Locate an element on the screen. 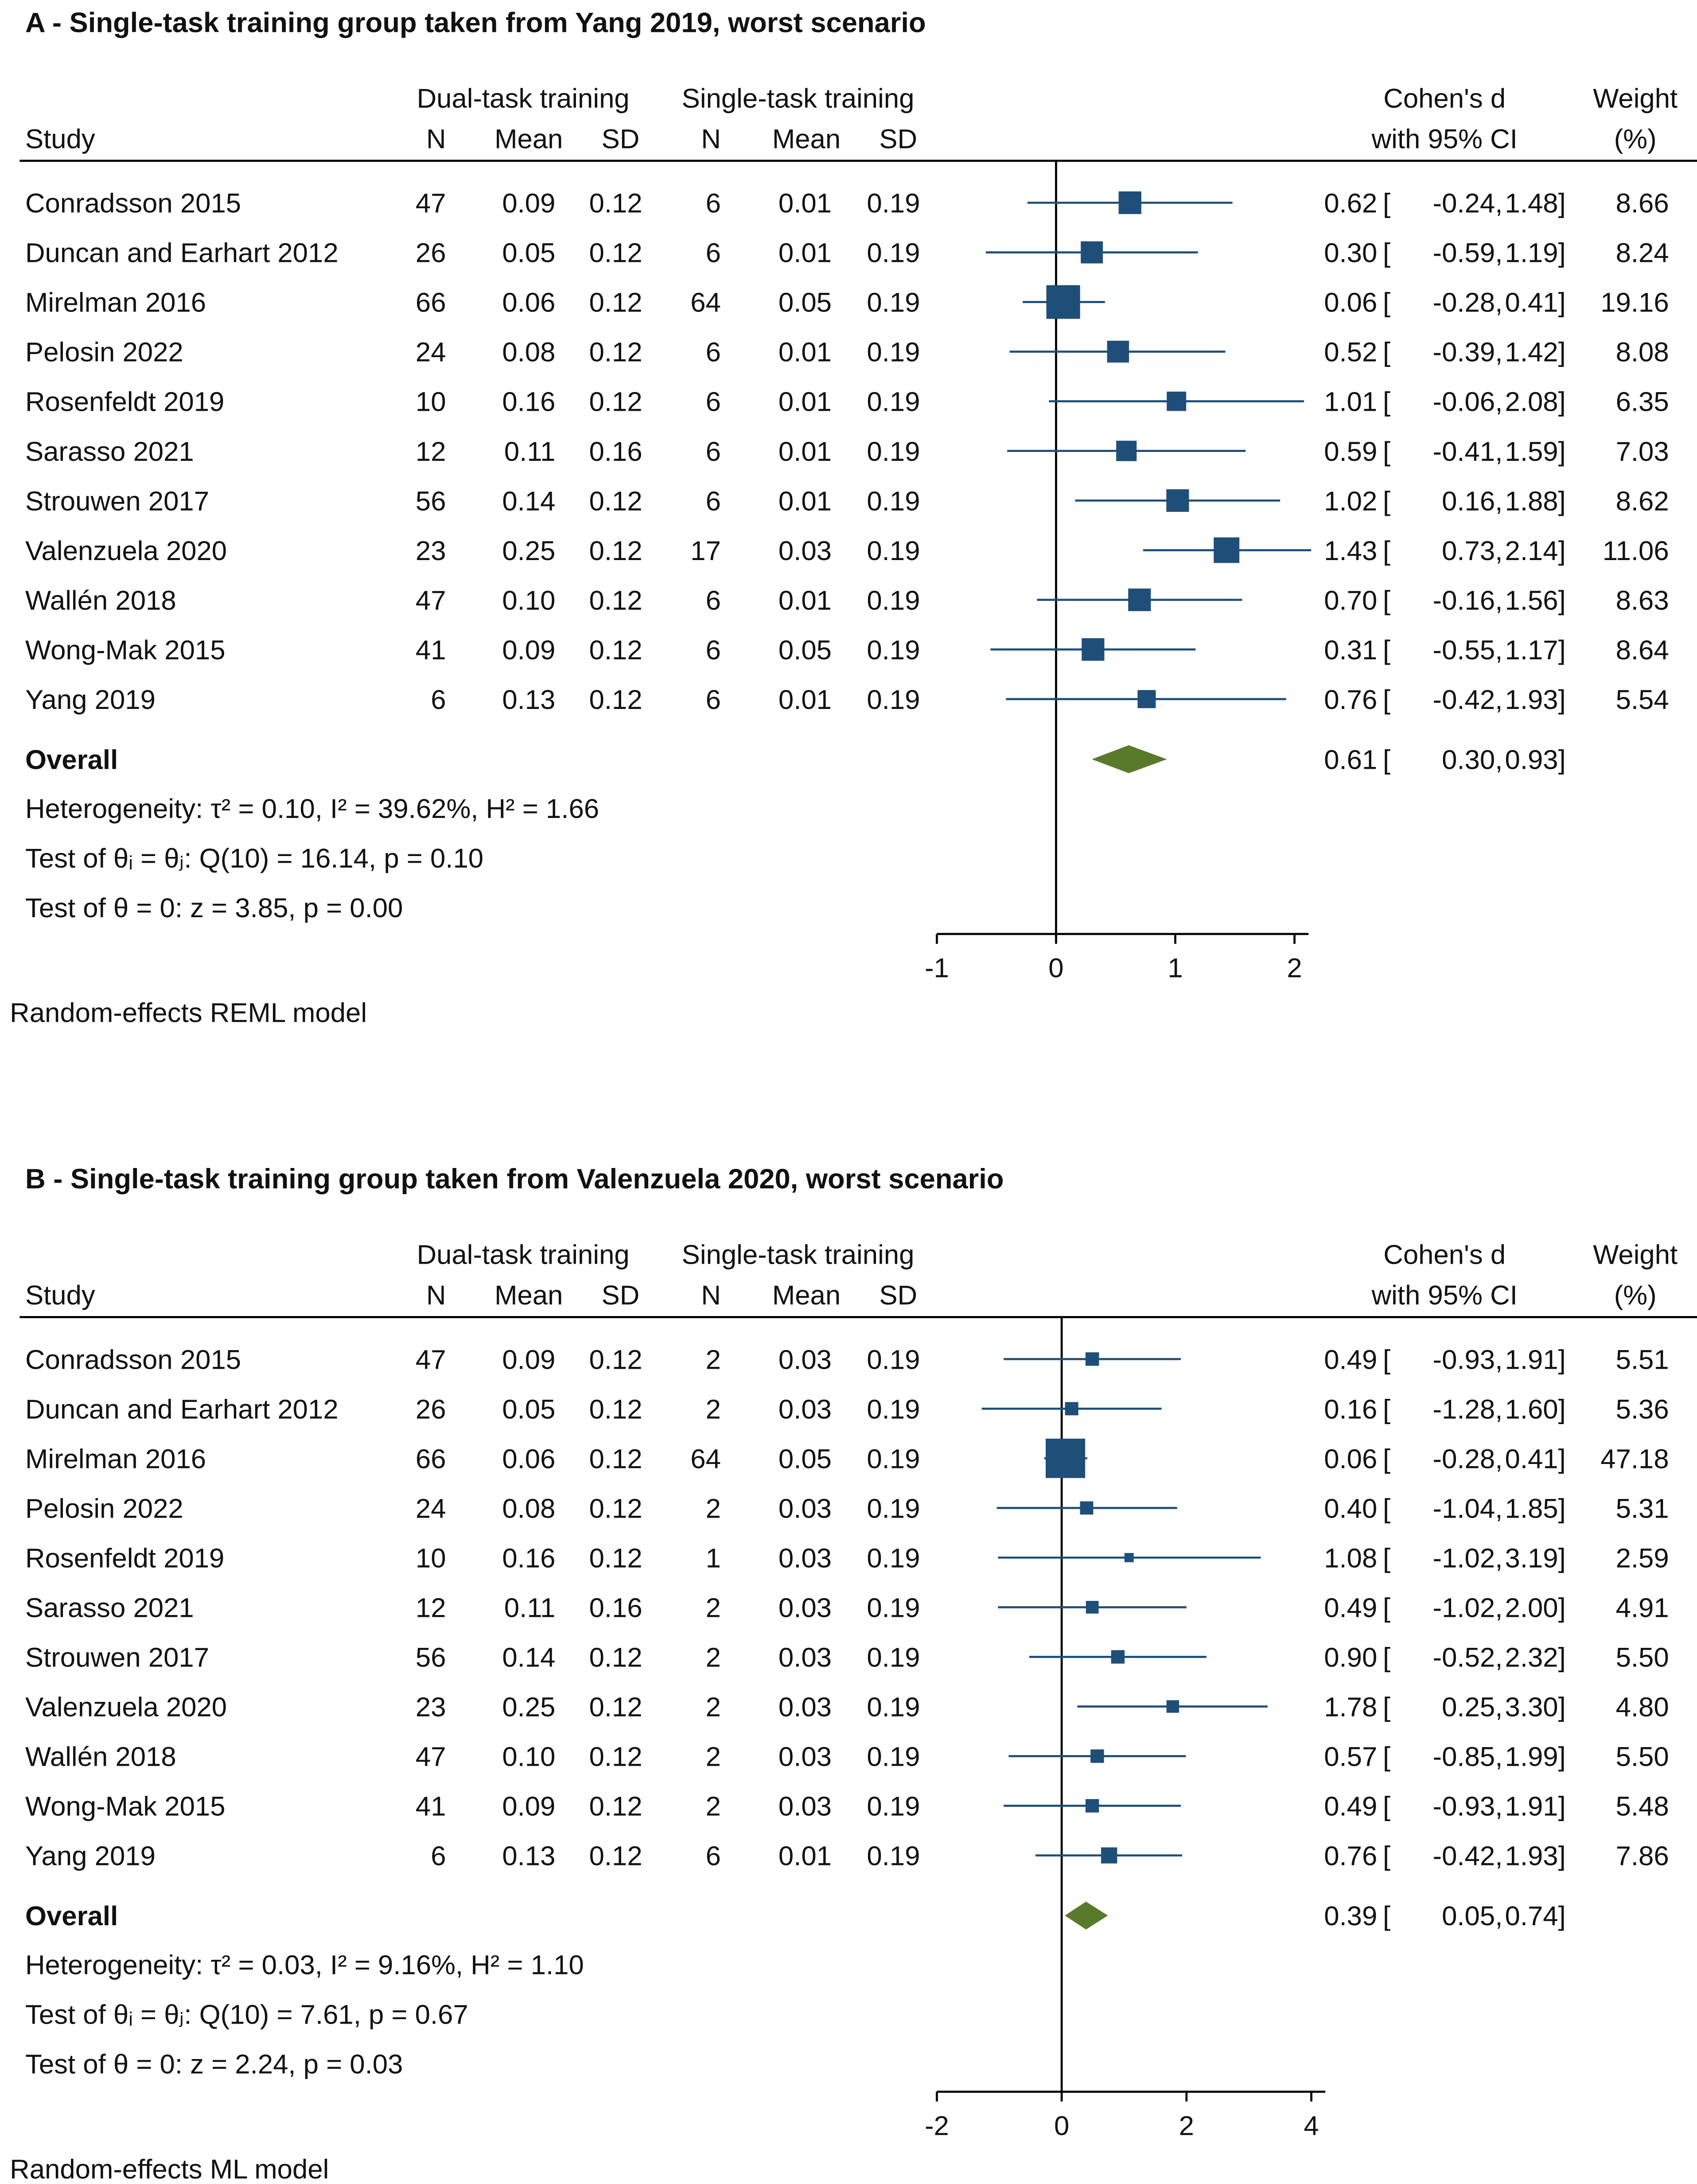 This screenshot has height=2184, width=1697. header-n-single: N is located at coordinates (711, 139).